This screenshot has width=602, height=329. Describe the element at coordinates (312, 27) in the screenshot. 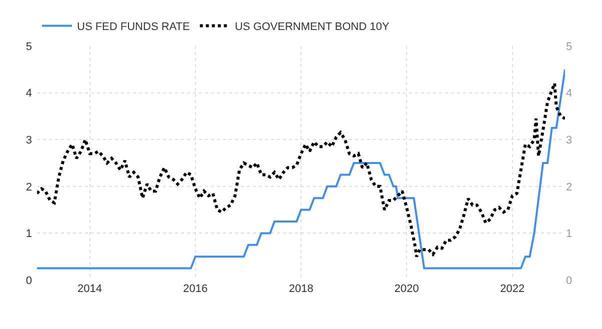

I see `legend-label: US GOVERNMENT BOND 10Y` at that location.